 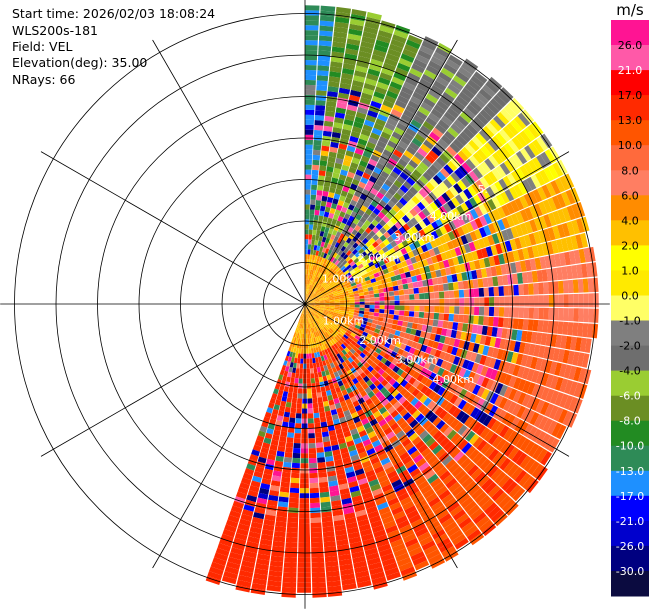 I want to click on colorbar-tick-label: 8.0, so click(x=630, y=170).